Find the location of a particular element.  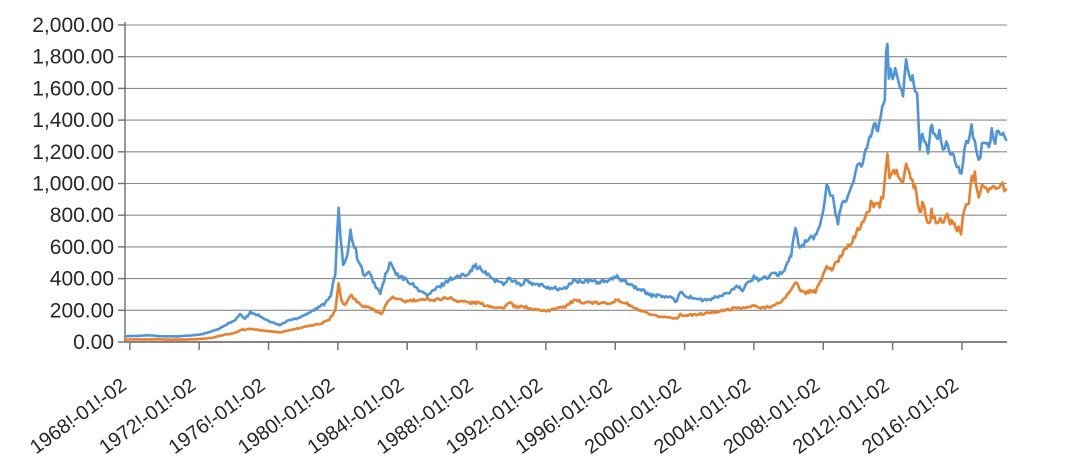

y-axis-label: 1,400.00 is located at coordinates (73, 120).